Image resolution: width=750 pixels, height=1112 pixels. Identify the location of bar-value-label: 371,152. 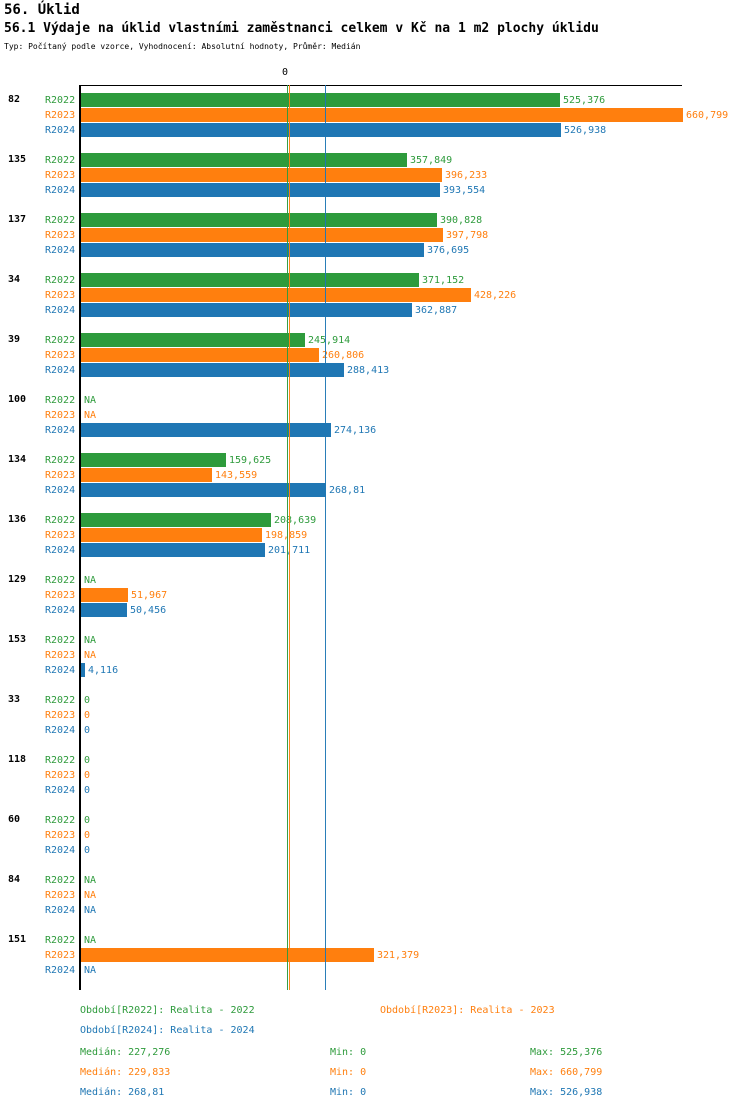
(443, 280).